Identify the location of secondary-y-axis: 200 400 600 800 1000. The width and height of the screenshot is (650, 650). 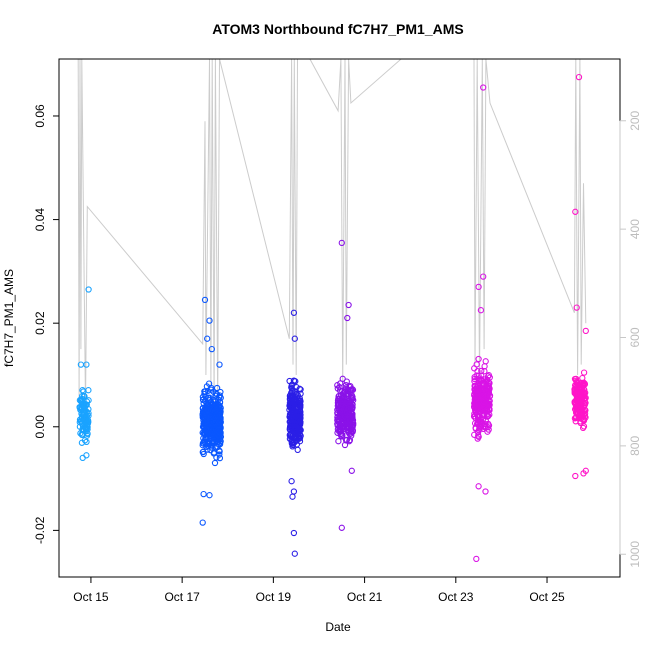
(630, 339).